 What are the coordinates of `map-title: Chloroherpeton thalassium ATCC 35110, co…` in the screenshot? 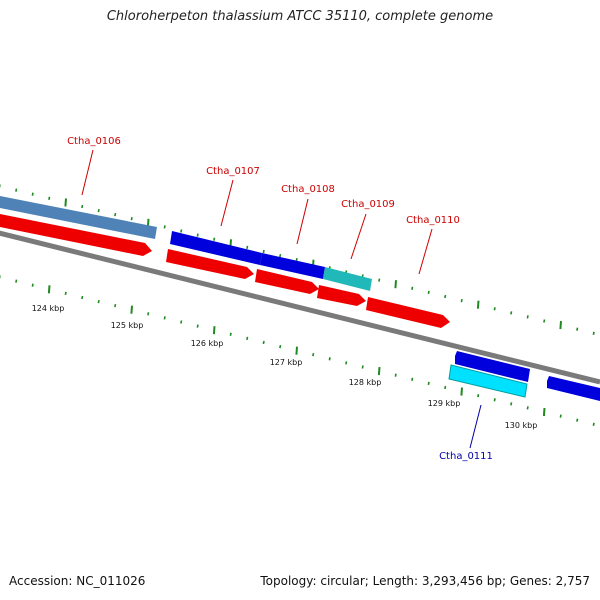 It's located at (300, 16).